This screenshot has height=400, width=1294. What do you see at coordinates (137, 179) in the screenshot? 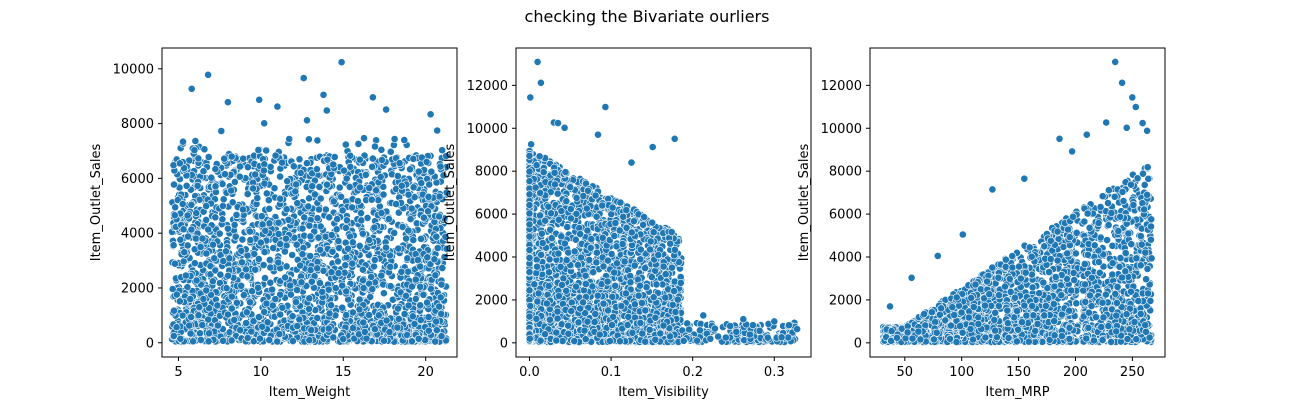
I see `y-tick-label: 6000` at bounding box center [137, 179].